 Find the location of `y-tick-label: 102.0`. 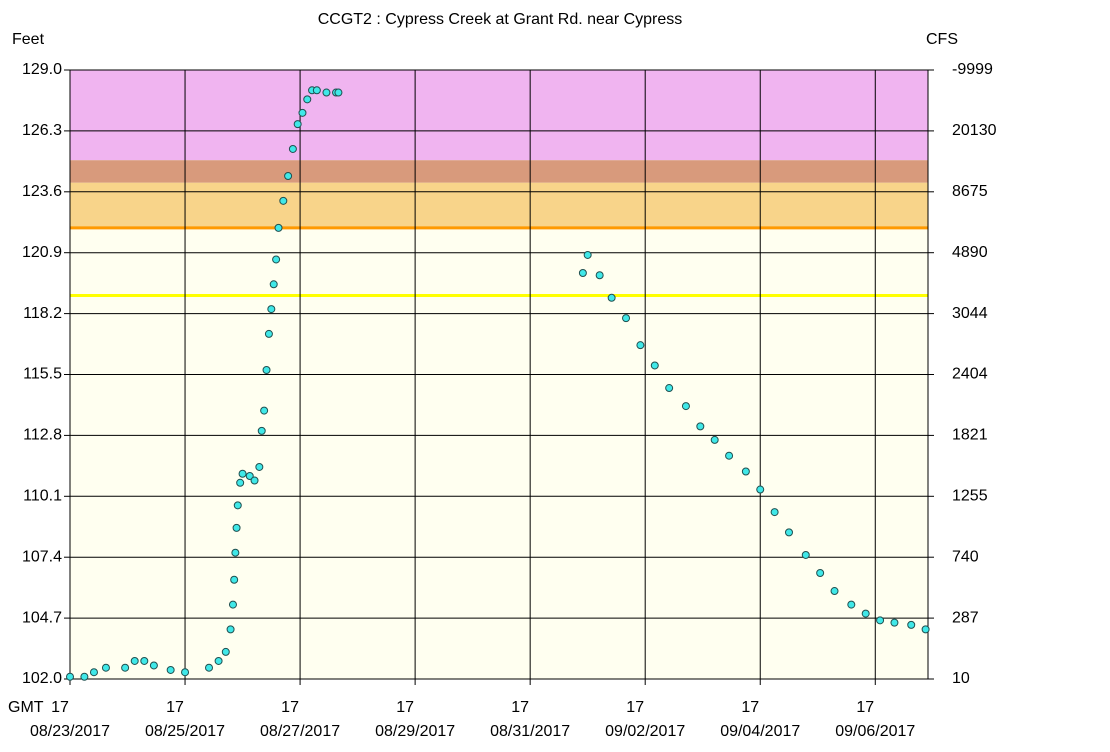

y-tick-label: 102.0 is located at coordinates (42, 678).